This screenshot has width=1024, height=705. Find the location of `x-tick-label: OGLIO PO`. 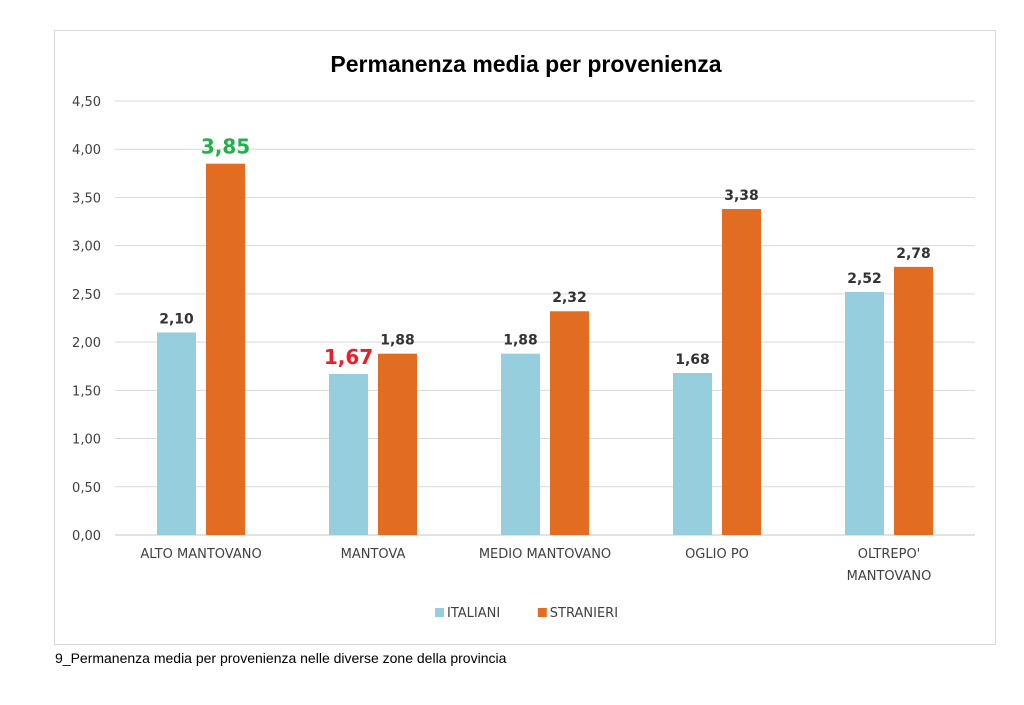

x-tick-label: OGLIO PO is located at coordinates (717, 554).